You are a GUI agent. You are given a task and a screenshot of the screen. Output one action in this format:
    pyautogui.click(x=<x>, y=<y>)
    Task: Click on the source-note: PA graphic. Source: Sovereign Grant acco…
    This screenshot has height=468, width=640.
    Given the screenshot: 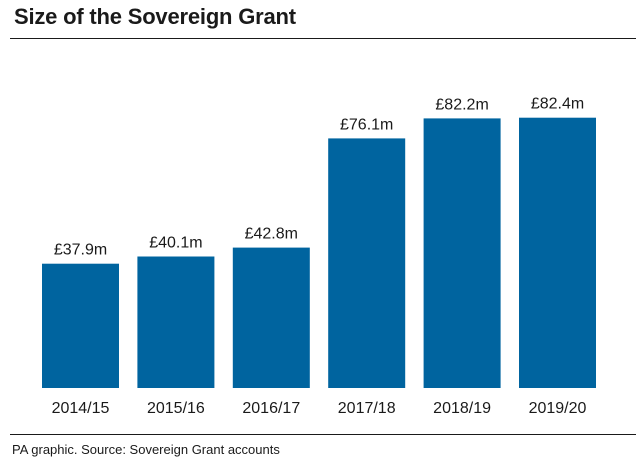 What is the action you would take?
    pyautogui.click(x=146, y=449)
    